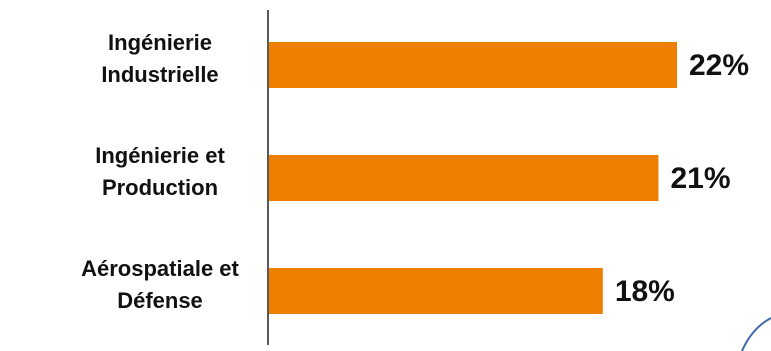  What do you see at coordinates (160, 155) in the screenshot?
I see `category-label-1-line-0: Ingénierie et` at bounding box center [160, 155].